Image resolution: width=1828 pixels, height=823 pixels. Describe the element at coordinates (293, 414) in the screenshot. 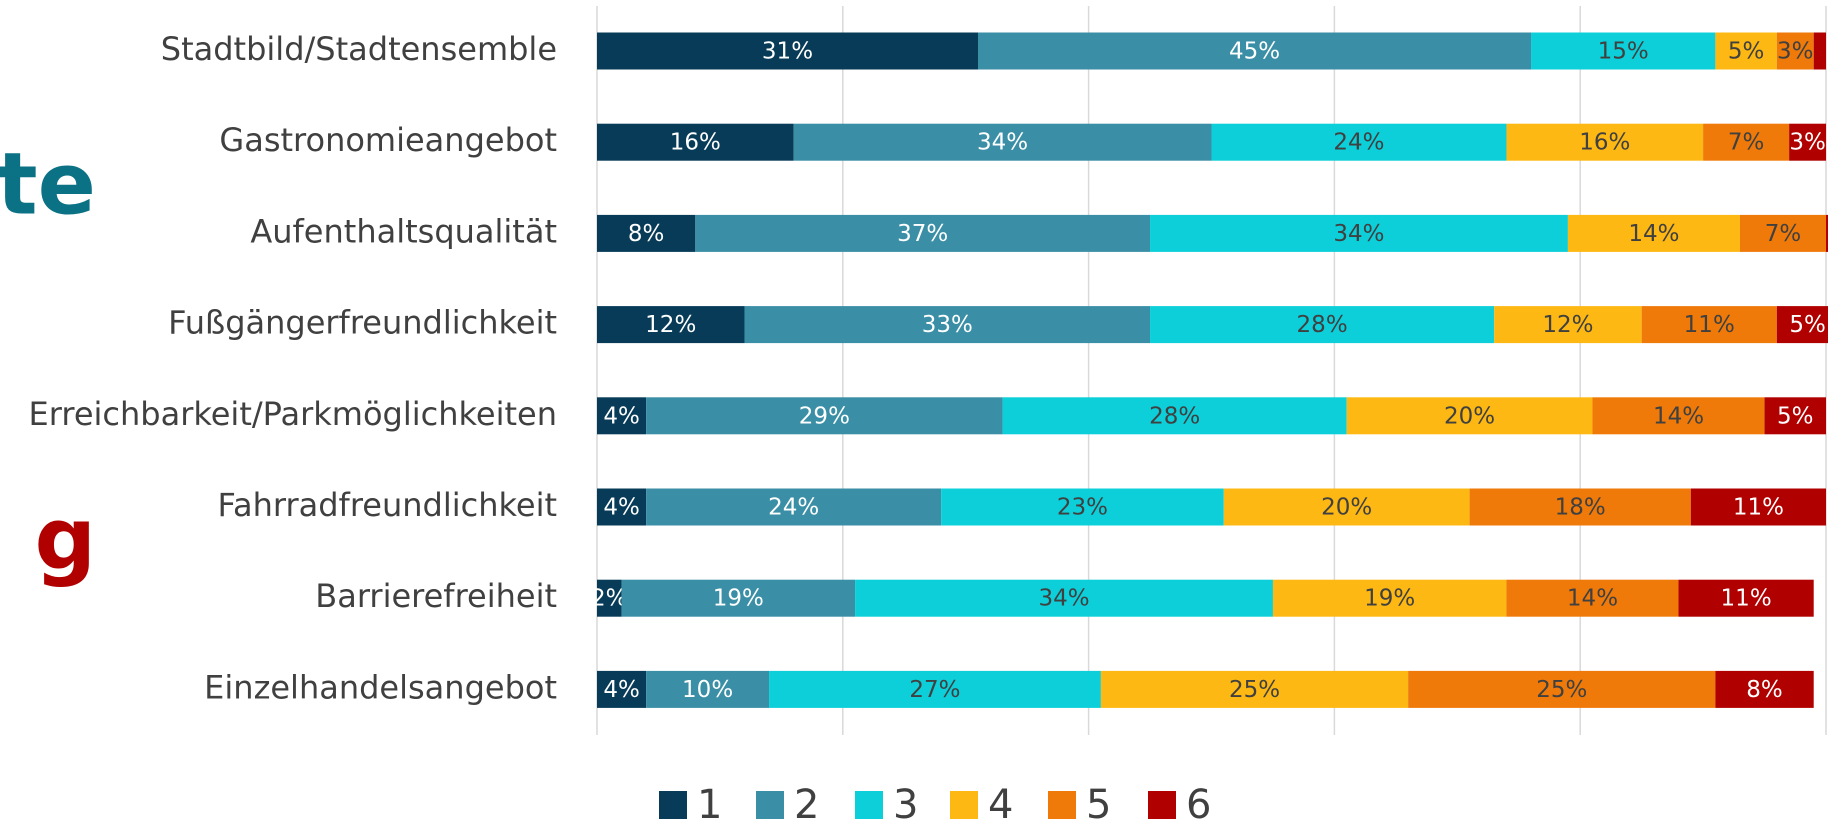

I see `category-label: Erreichbarkeit/Parkmöglichkeiten` at that location.